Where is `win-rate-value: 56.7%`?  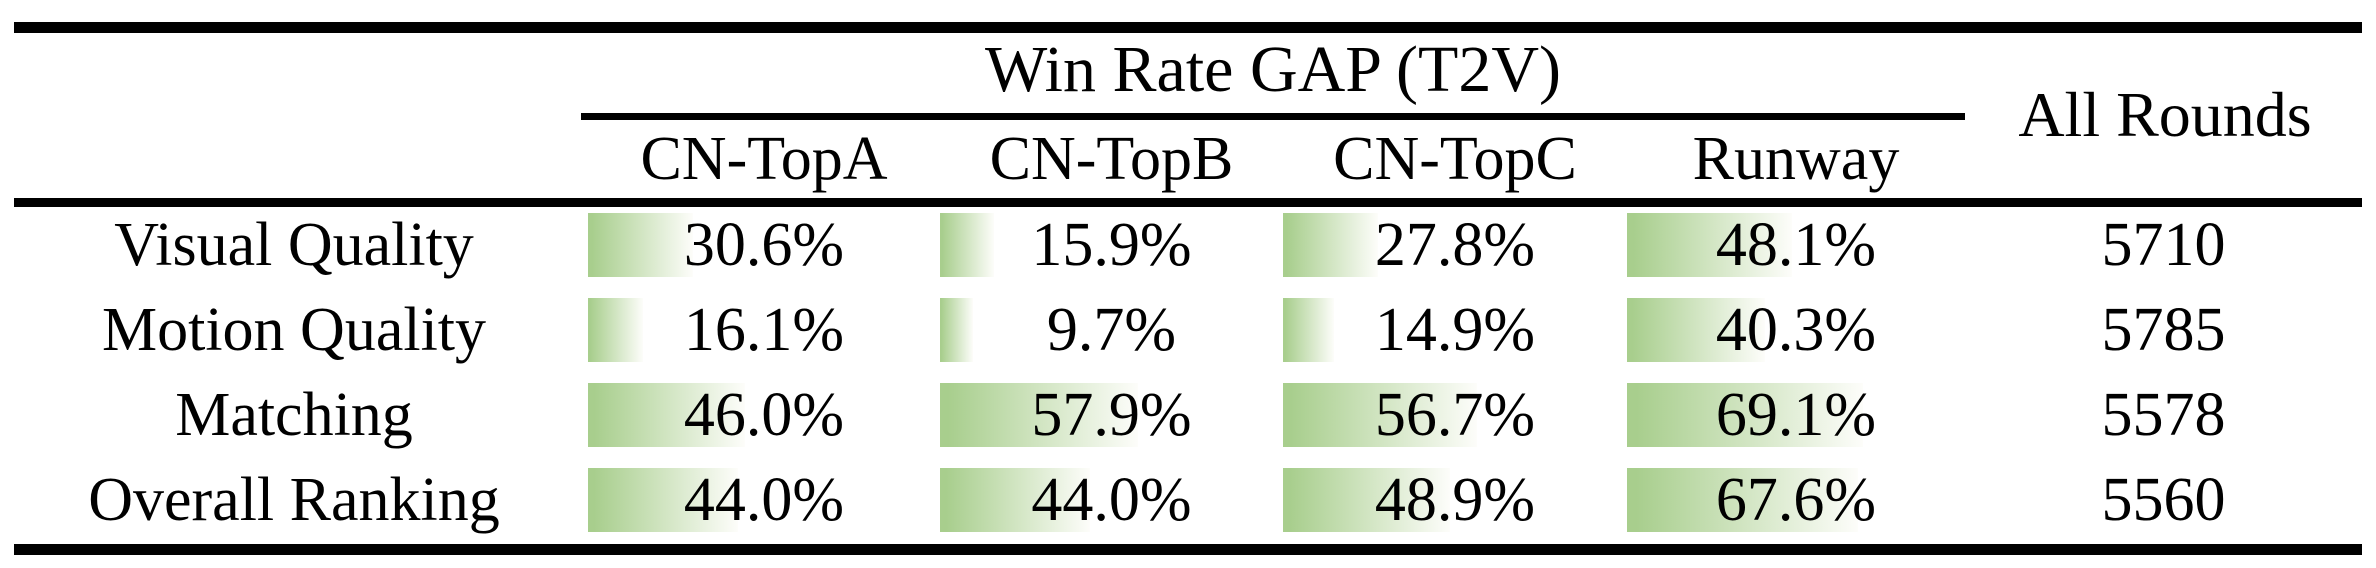
win-rate-value: 56.7% is located at coordinates (1455, 415).